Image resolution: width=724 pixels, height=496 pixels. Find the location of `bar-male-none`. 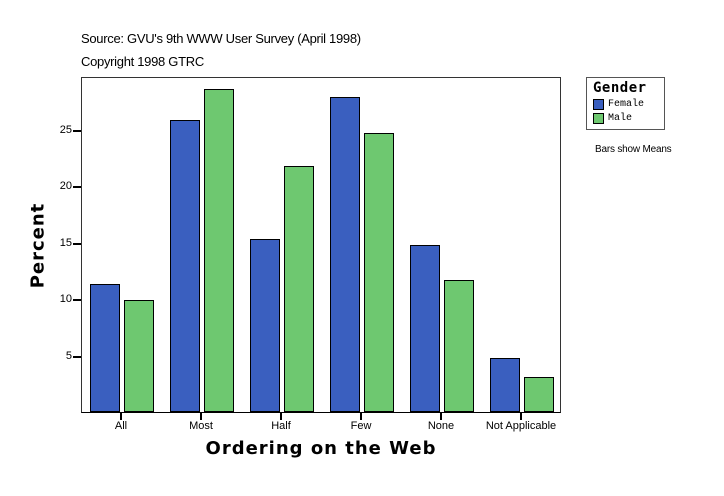

bar-male-none is located at coordinates (459, 346).